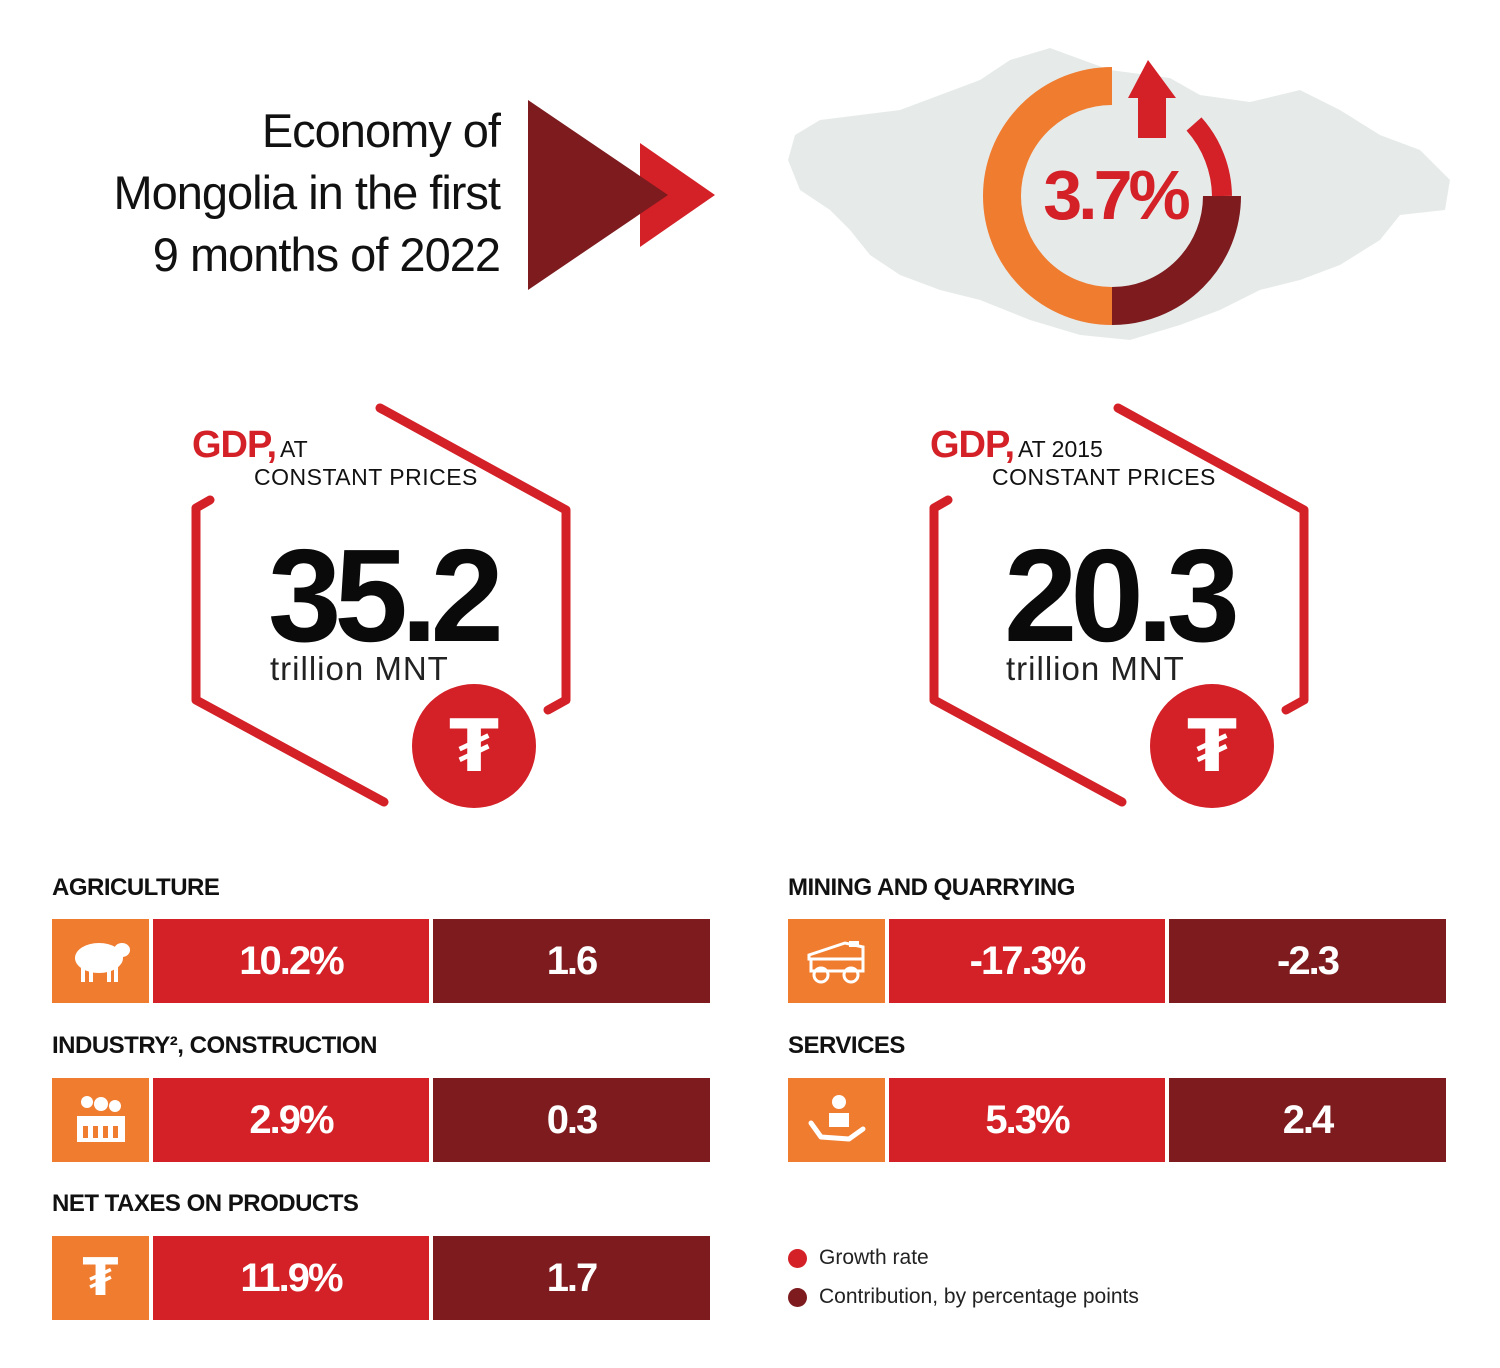 The height and width of the screenshot is (1368, 1500). What do you see at coordinates (359, 668) in the screenshot?
I see `gdp-card-1-unit: trillion MNT` at bounding box center [359, 668].